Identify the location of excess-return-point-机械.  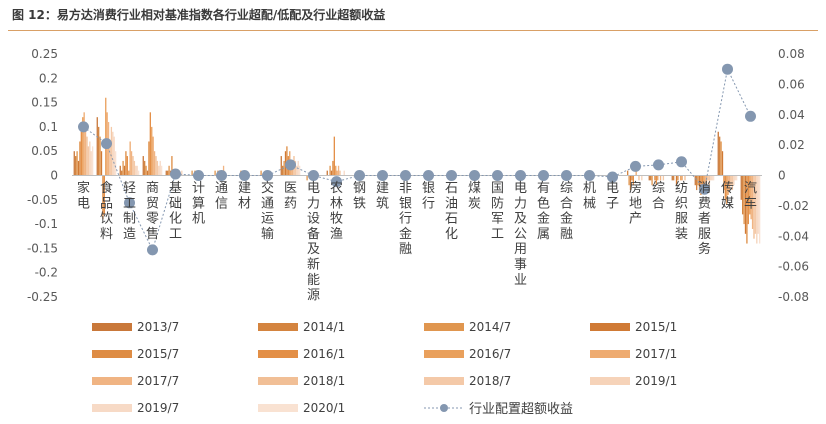
(589, 175).